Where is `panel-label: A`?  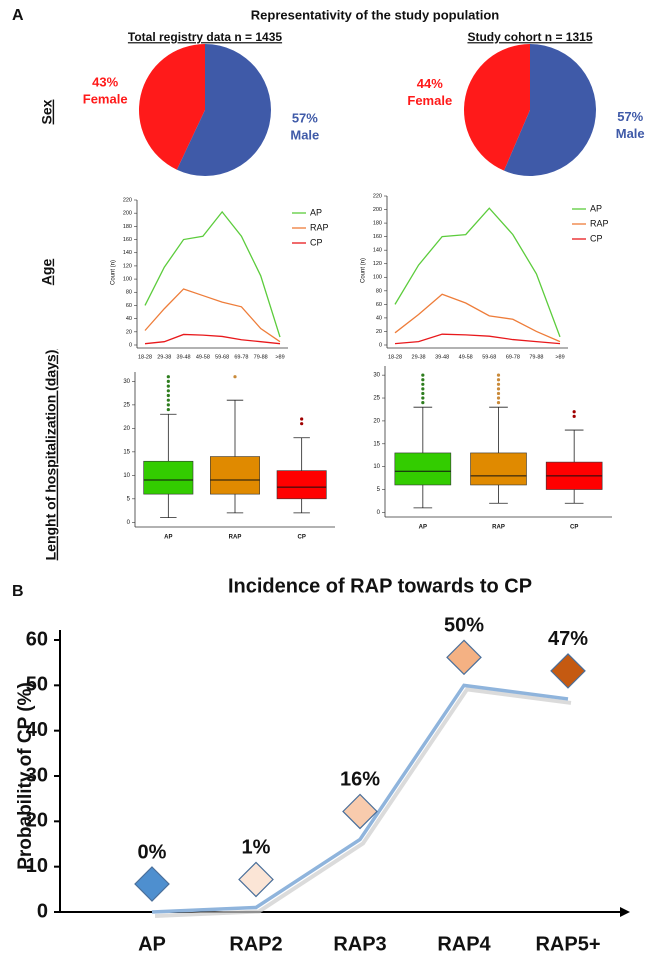 panel-label: A is located at coordinates (18, 15).